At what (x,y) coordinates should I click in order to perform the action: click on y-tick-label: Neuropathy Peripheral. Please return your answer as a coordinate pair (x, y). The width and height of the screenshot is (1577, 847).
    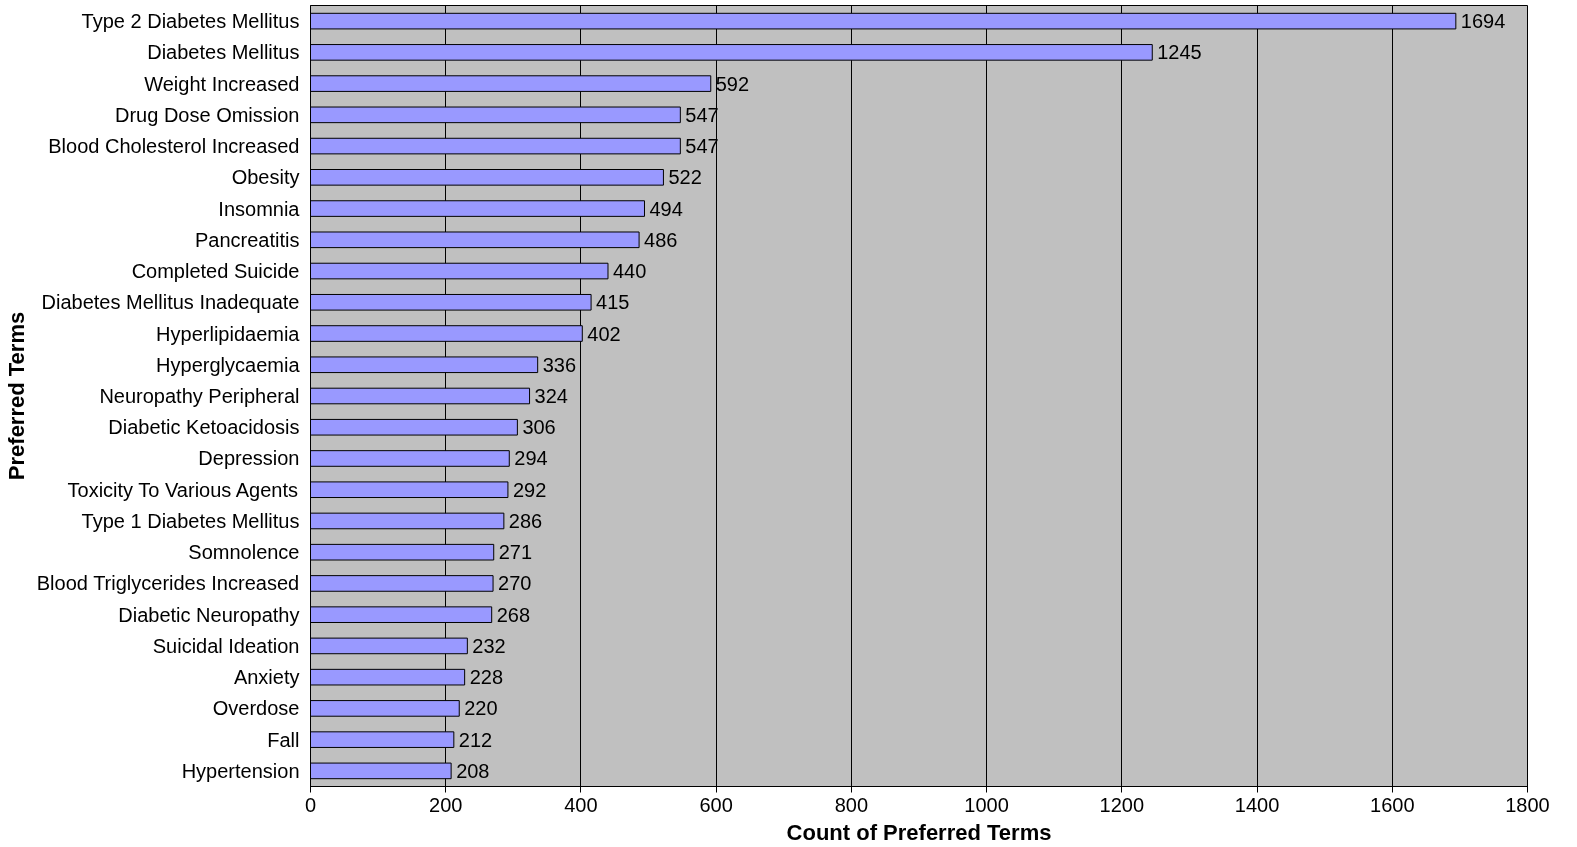
    Looking at the image, I should click on (199, 396).